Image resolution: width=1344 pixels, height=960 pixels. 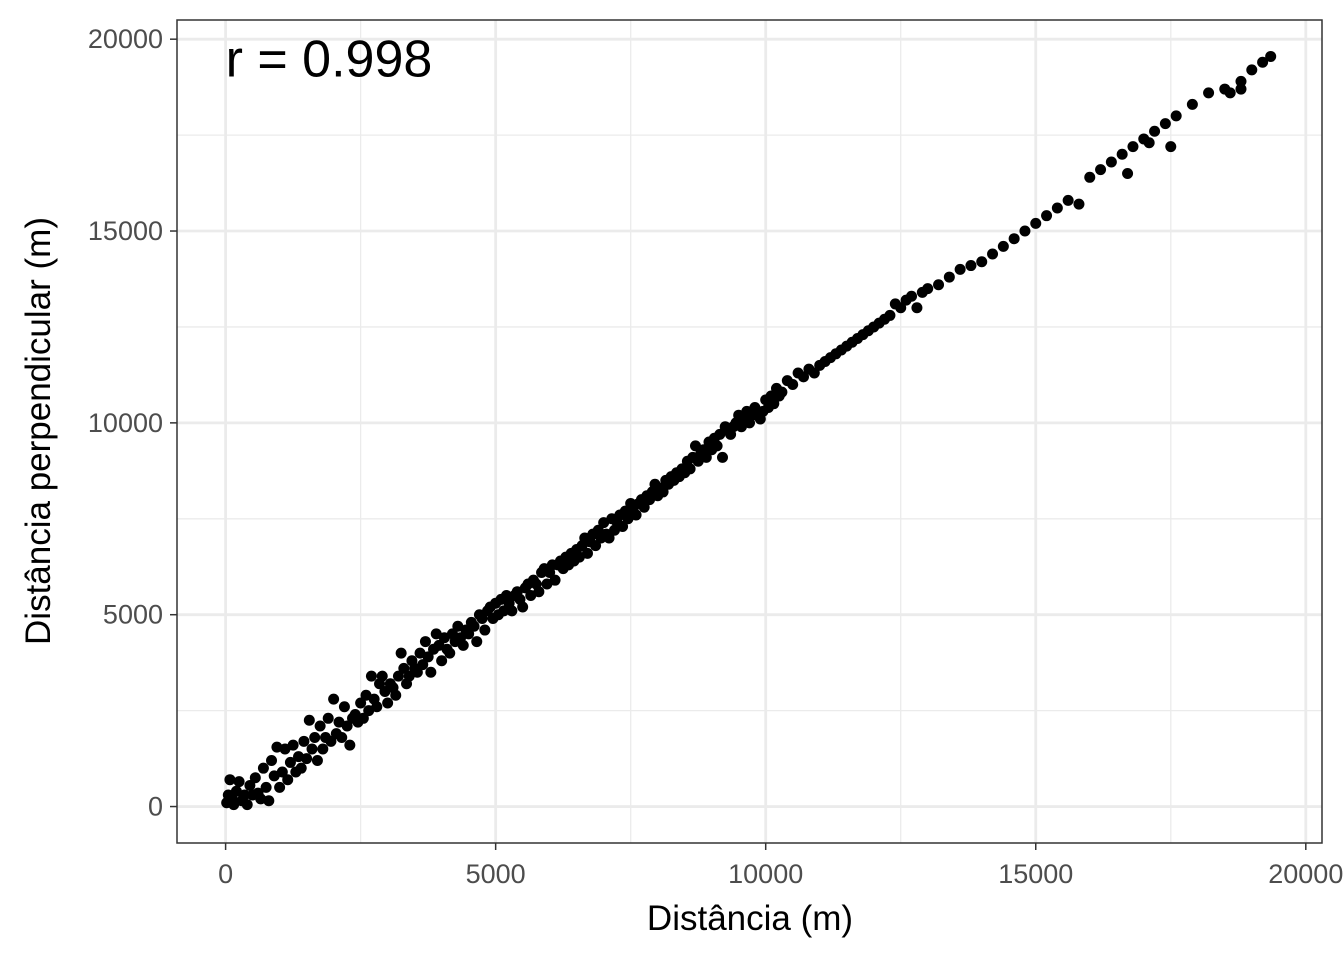 What do you see at coordinates (125, 39) in the screenshot?
I see `y-tick-label: 20000` at bounding box center [125, 39].